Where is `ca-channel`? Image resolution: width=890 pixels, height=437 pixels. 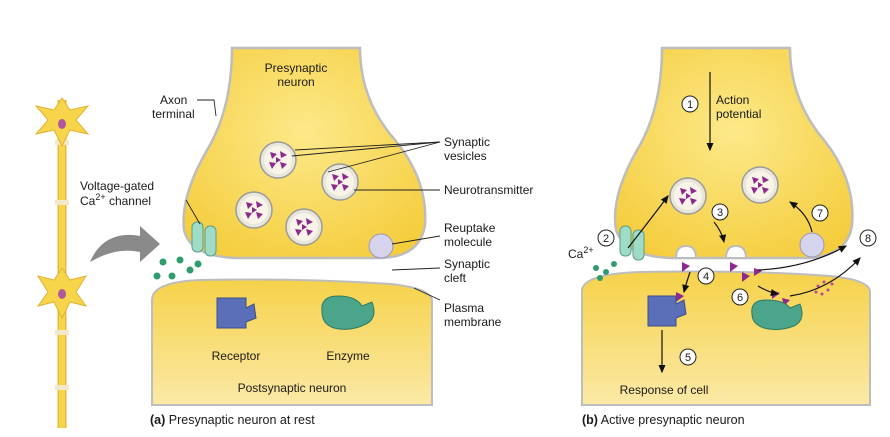
ca-channel is located at coordinates (204, 239).